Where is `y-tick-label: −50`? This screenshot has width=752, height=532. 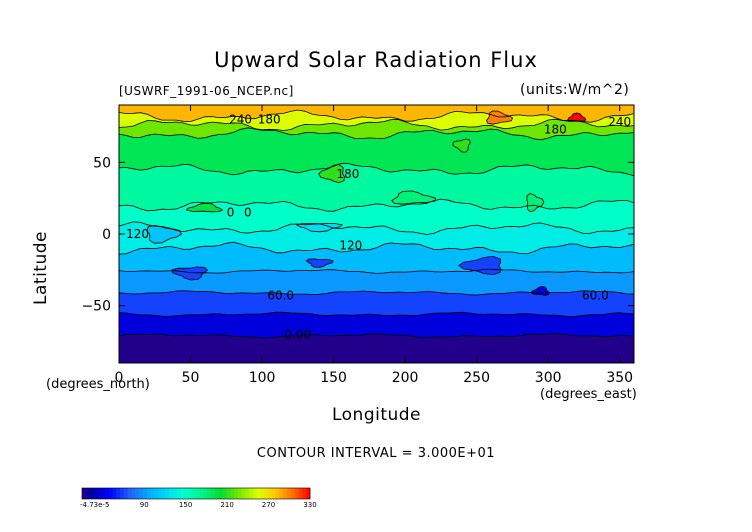
y-tick-label: −50 is located at coordinates (96, 307).